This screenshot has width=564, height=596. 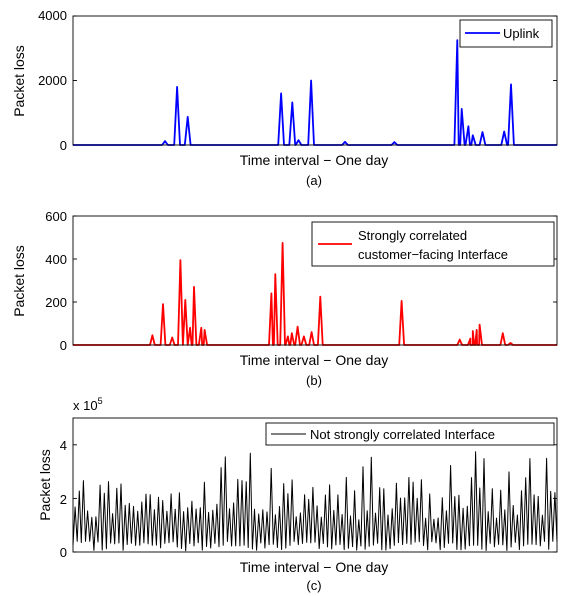 I want to click on y-tick-labels-b: 0 200 400 600, so click(x=56, y=281).